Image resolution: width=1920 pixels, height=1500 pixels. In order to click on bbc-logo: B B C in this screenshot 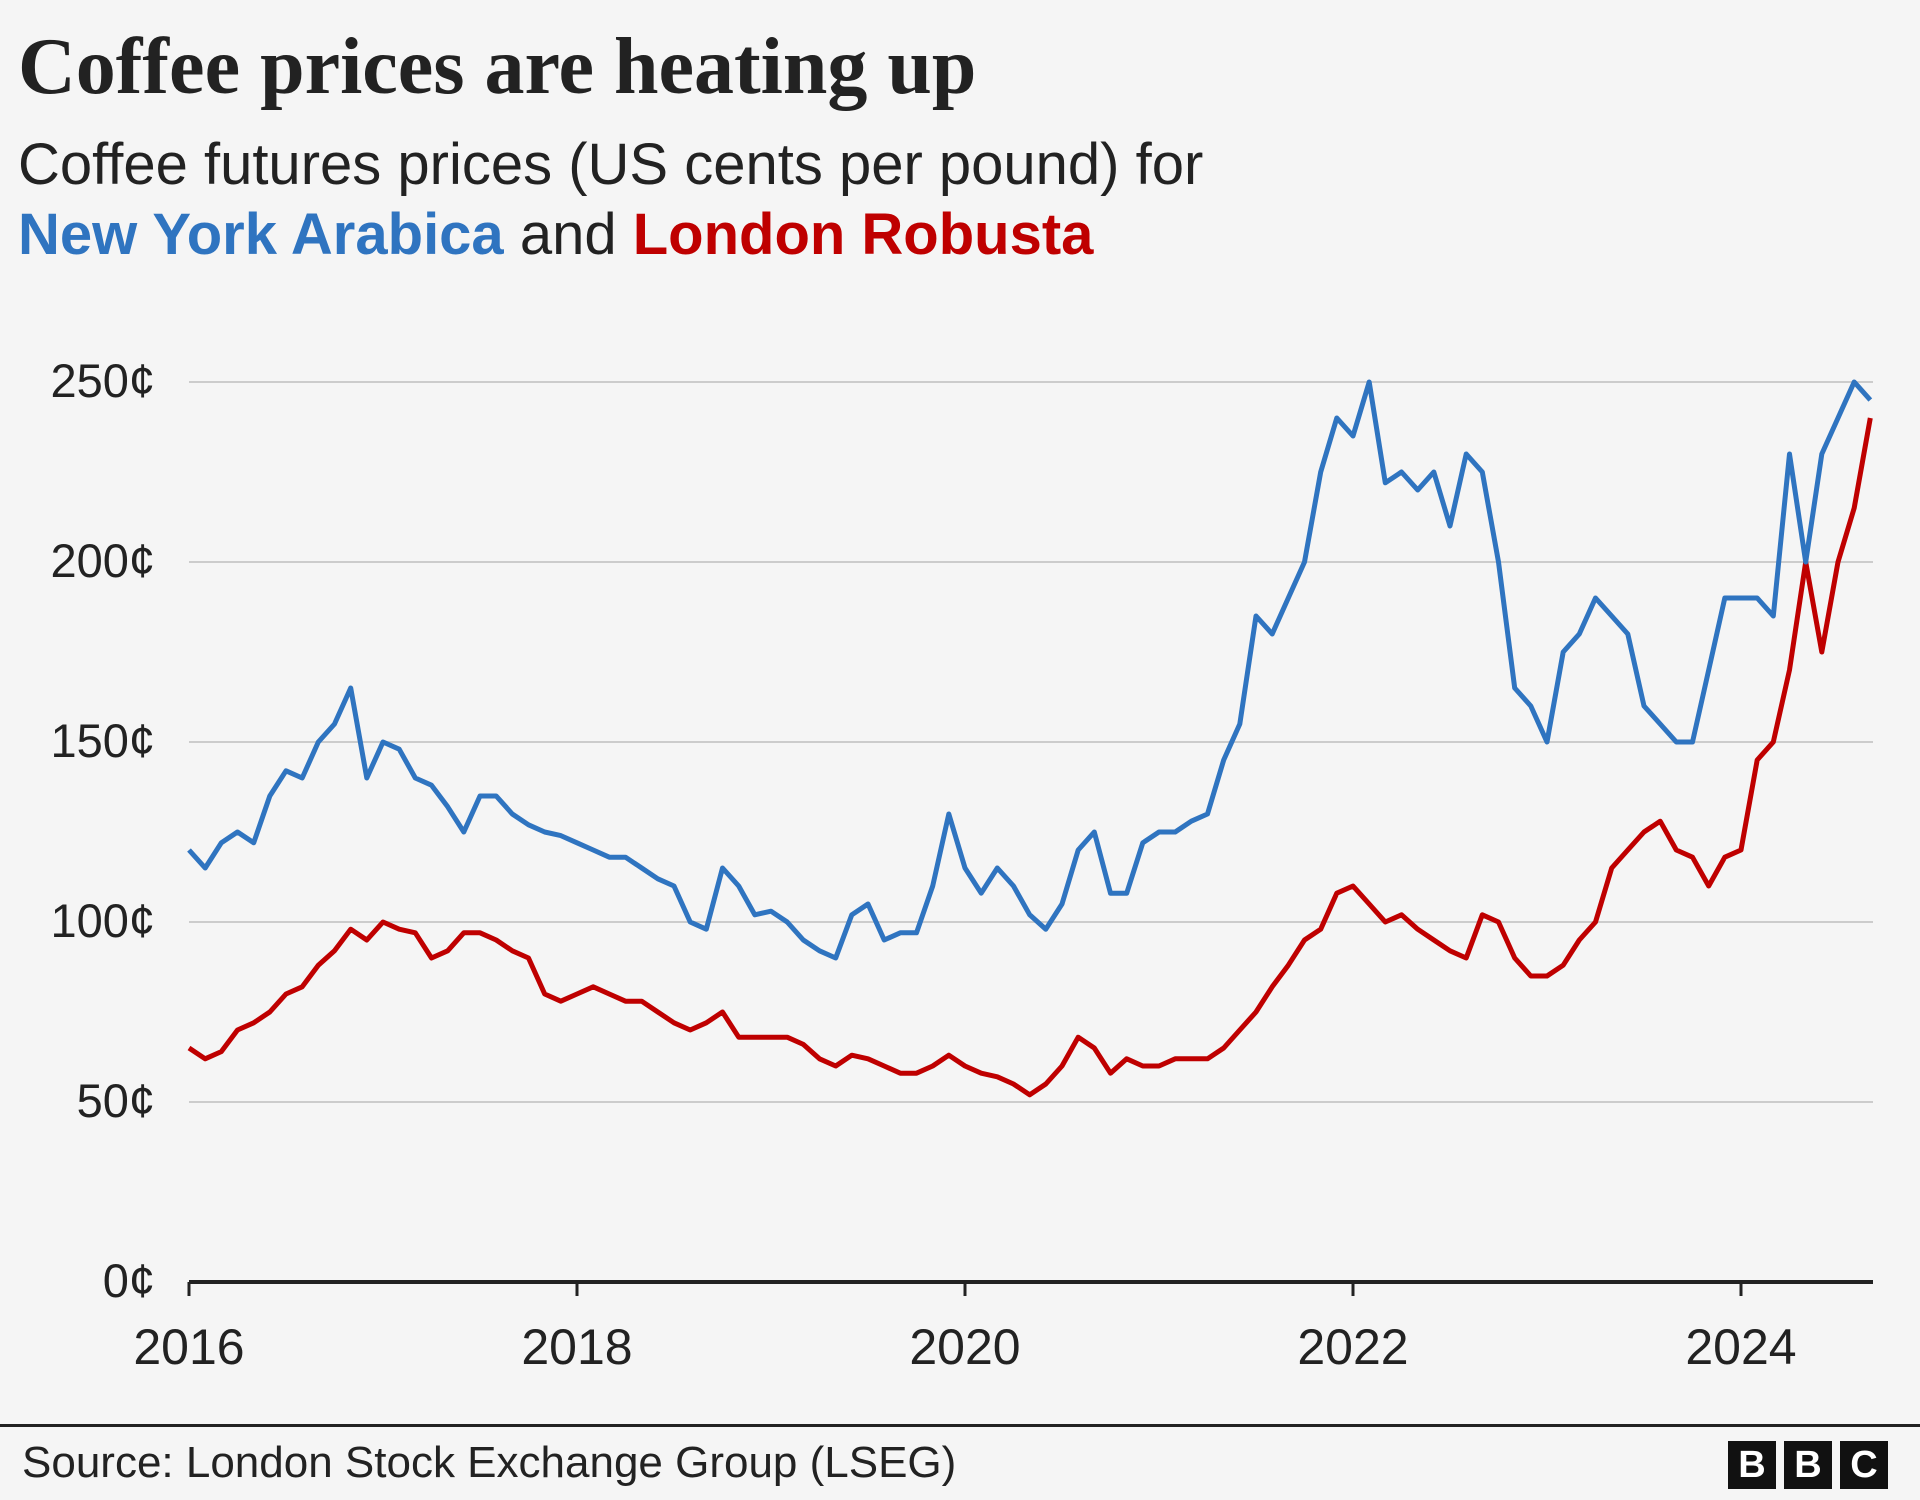, I will do `click(1808, 1465)`.